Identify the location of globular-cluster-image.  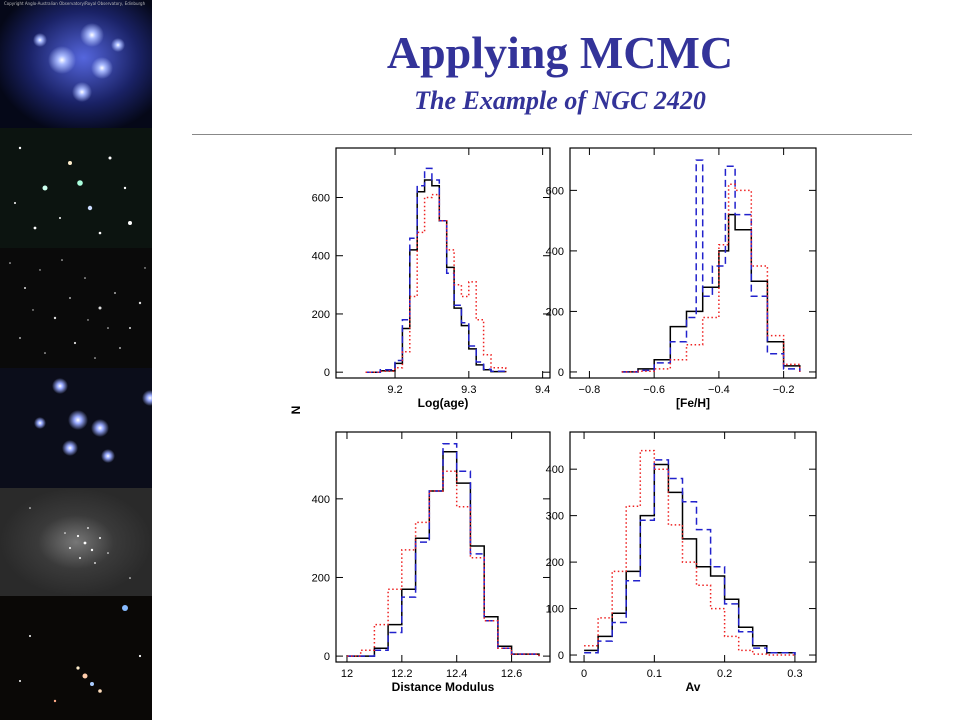
(76, 542).